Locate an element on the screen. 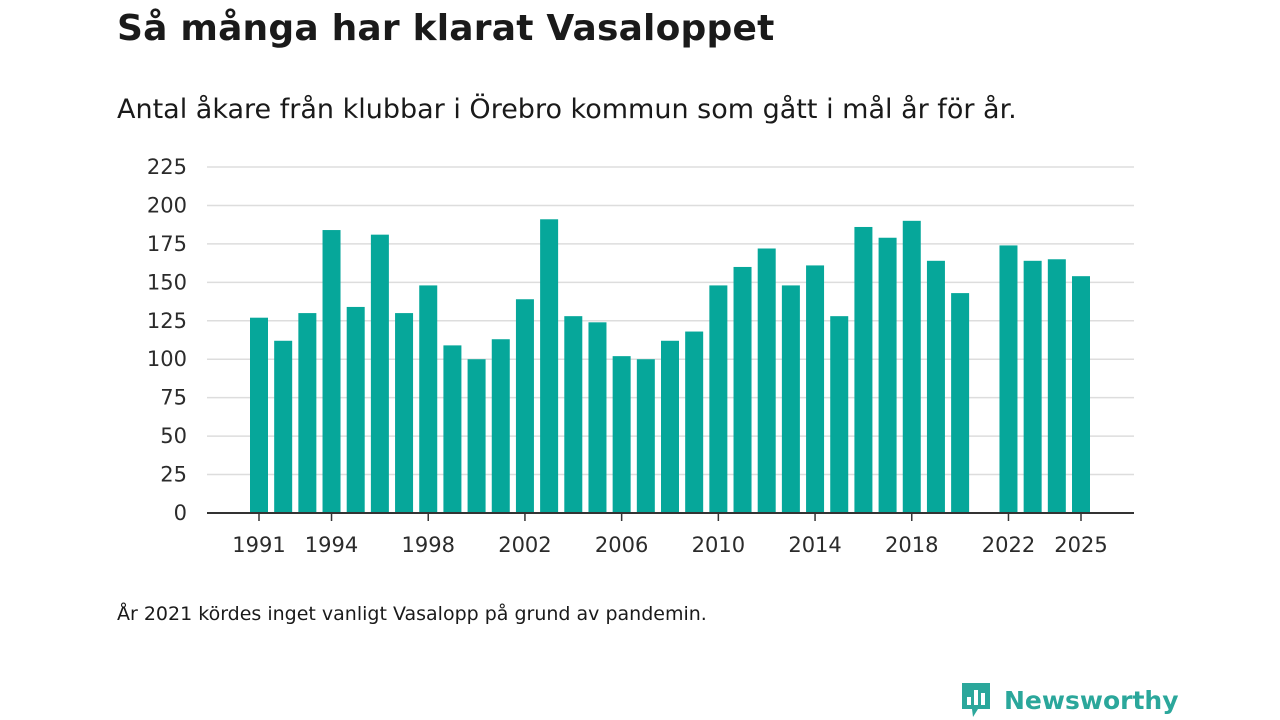  bar-2013 is located at coordinates (790, 399).